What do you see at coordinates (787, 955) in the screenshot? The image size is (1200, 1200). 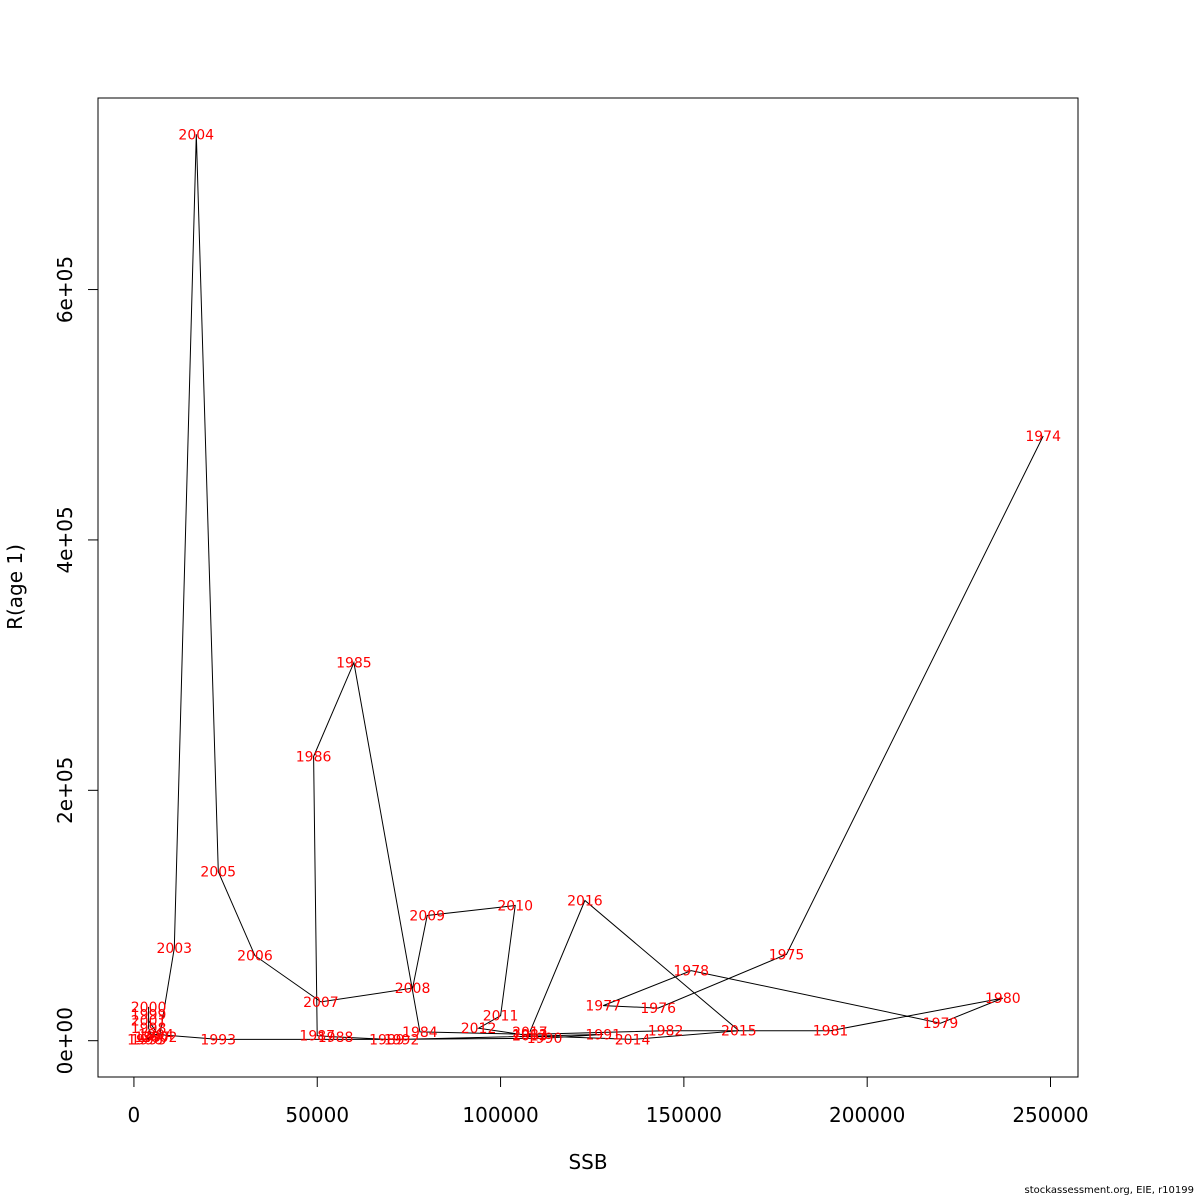 I see `point-label-1975: 1975` at bounding box center [787, 955].